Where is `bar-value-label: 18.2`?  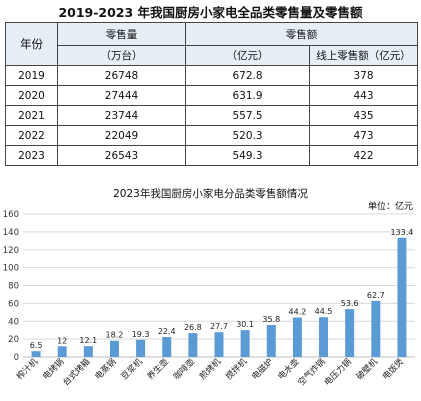
bar-value-label: 18.2 is located at coordinates (115, 335).